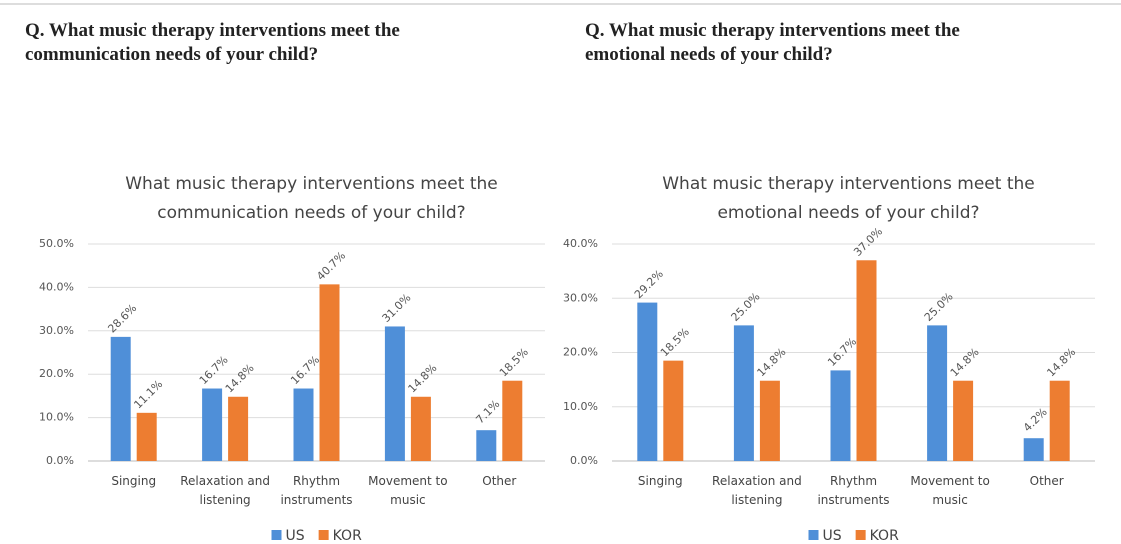 This screenshot has width=1121, height=544. I want to click on value-label: 4.2%, so click(1035, 419).